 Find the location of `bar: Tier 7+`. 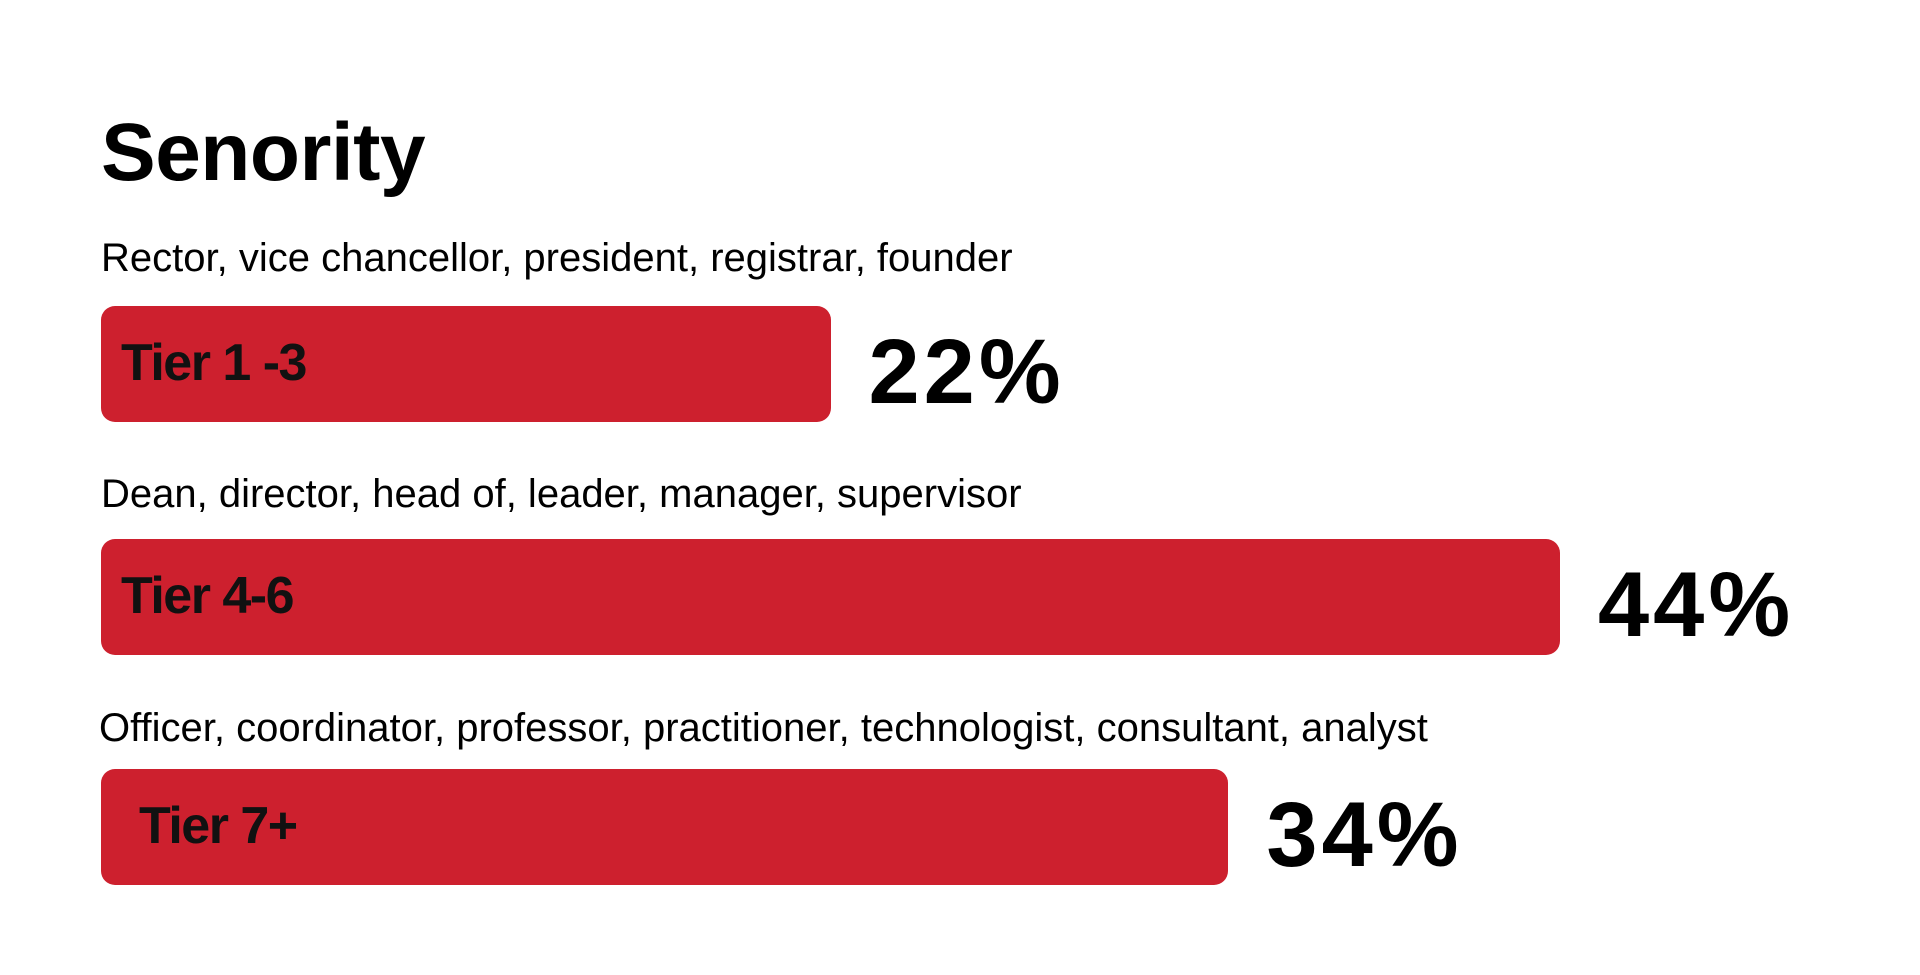

bar: Tier 7+ is located at coordinates (665, 827).